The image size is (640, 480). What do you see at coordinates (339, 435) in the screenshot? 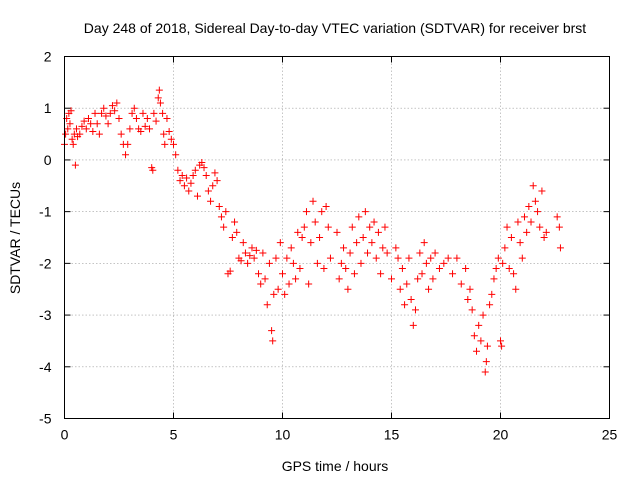
I see `x-tick-labels: 0 5 10 15 20 25` at bounding box center [339, 435].